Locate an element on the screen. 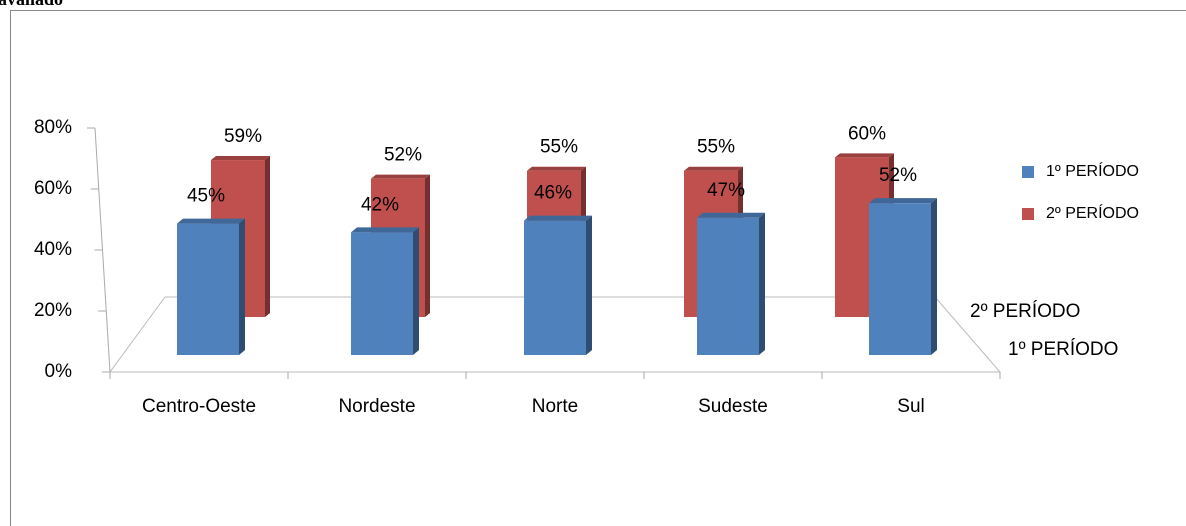  page-fragment: avaliado is located at coordinates (31, 4).